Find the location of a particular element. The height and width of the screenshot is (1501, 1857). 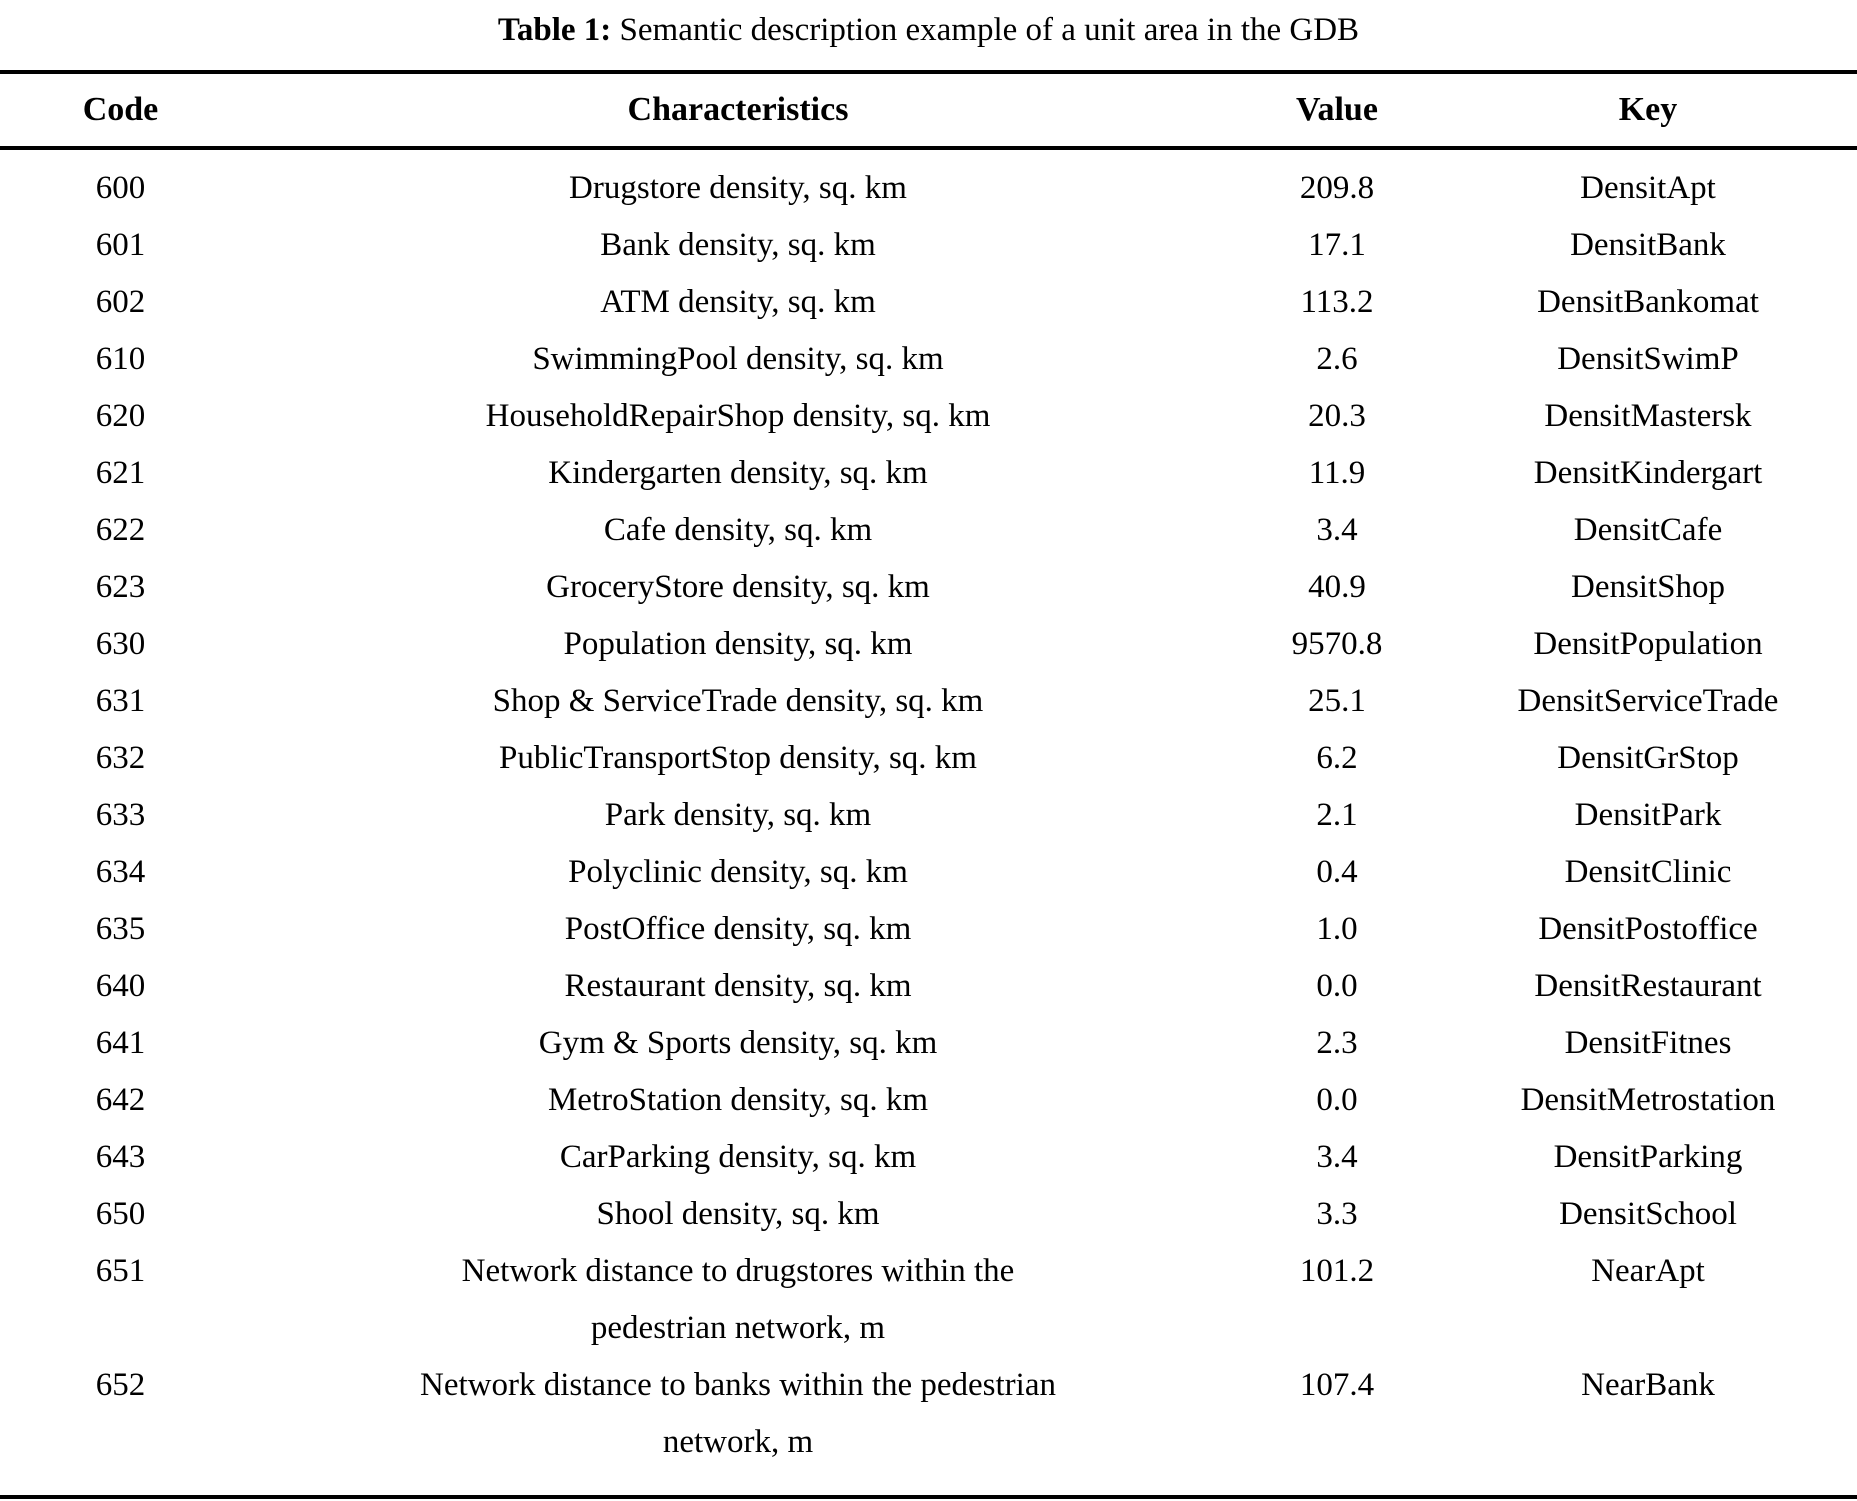

cell-key: DensitBankomat is located at coordinates (1648, 302).